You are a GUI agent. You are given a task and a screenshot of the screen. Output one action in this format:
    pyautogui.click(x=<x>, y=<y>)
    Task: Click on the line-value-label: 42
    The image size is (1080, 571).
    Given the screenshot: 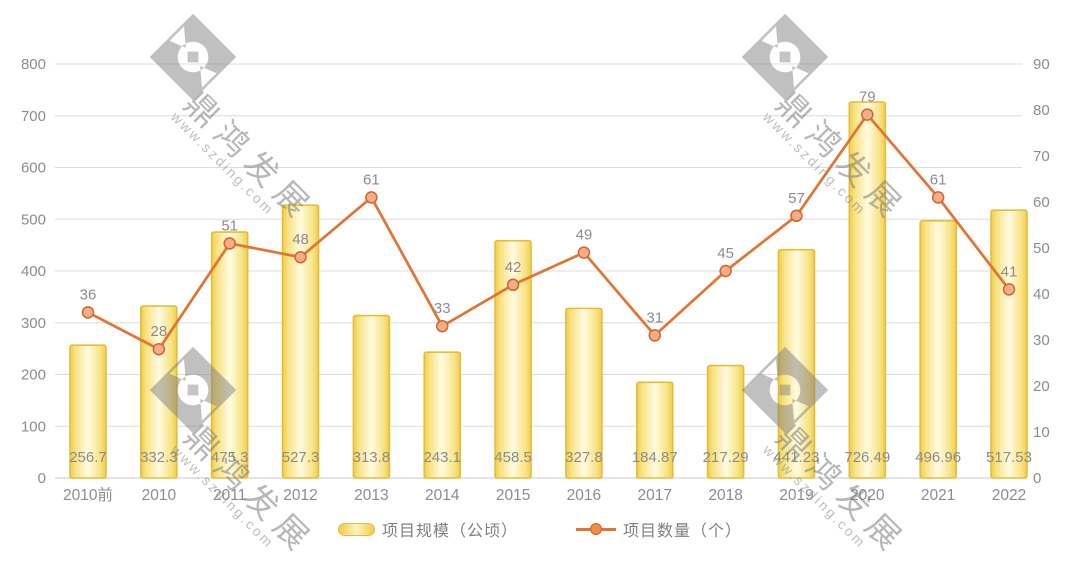 What is the action you would take?
    pyautogui.click(x=513, y=267)
    